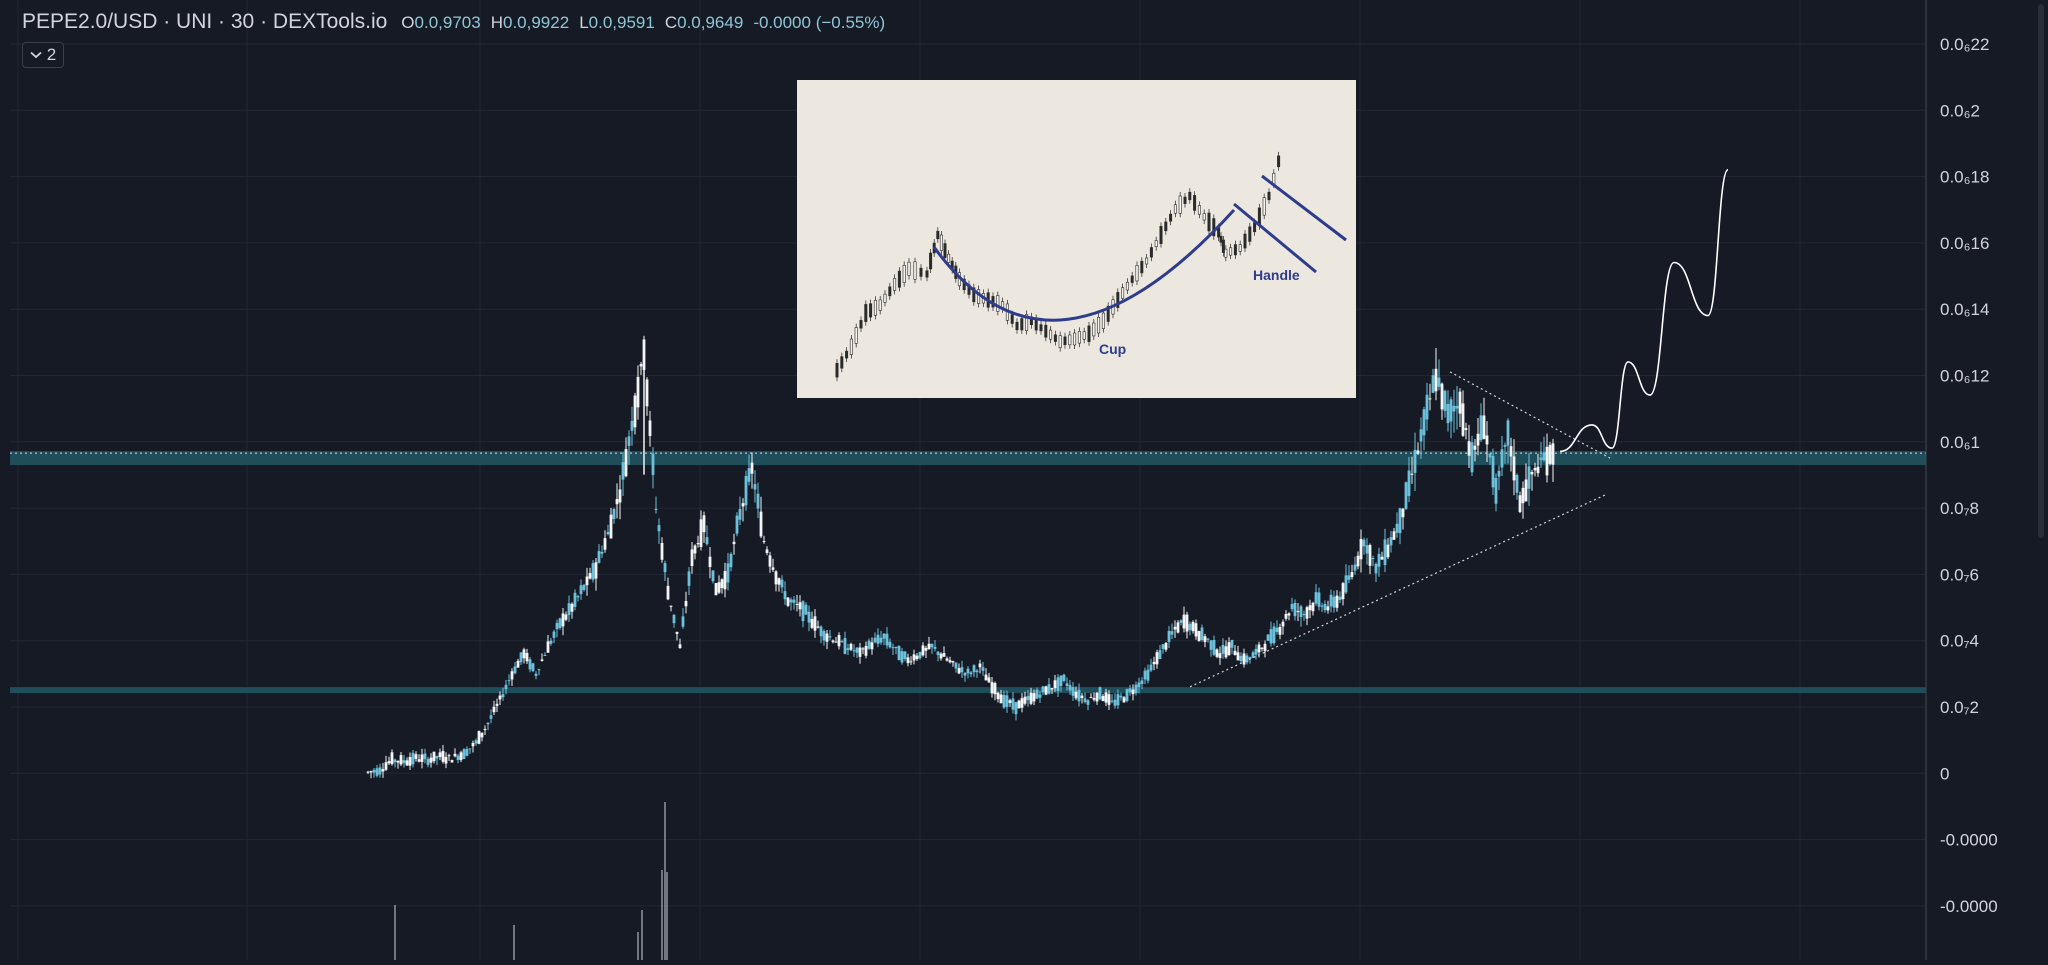 The width and height of the screenshot is (2048, 965). What do you see at coordinates (1964, 376) in the screenshot?
I see `price-axis-label: 0.0₆12` at bounding box center [1964, 376].